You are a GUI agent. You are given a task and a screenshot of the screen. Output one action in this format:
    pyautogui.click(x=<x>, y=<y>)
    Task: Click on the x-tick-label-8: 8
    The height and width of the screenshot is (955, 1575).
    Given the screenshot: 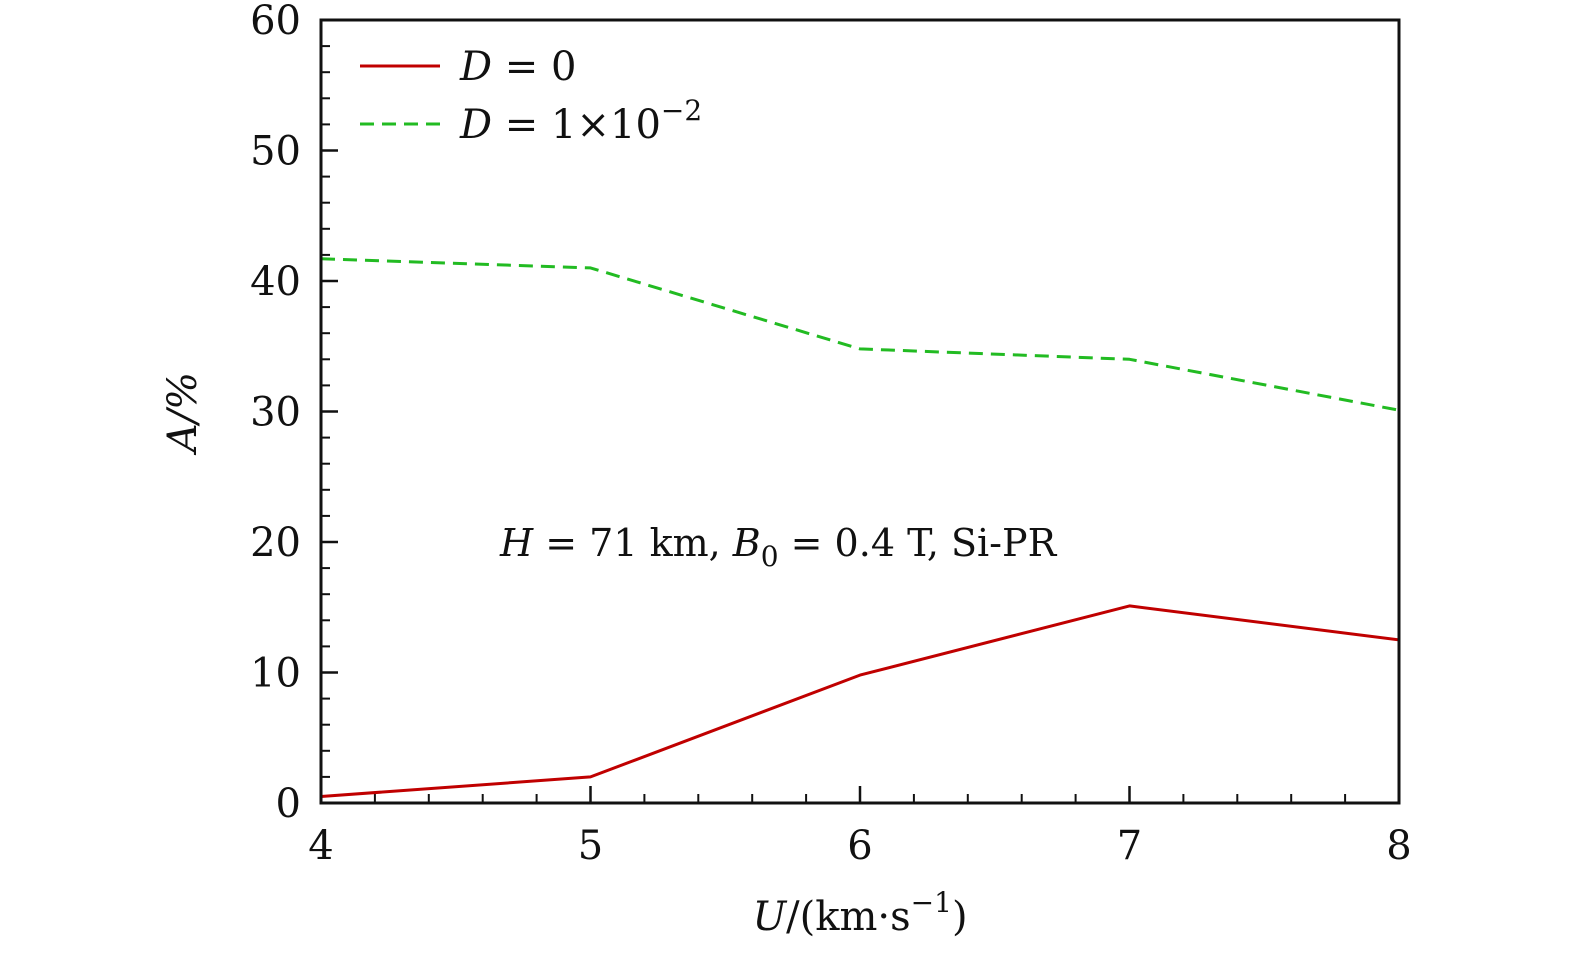 What is the action you would take?
    pyautogui.click(x=1398, y=846)
    